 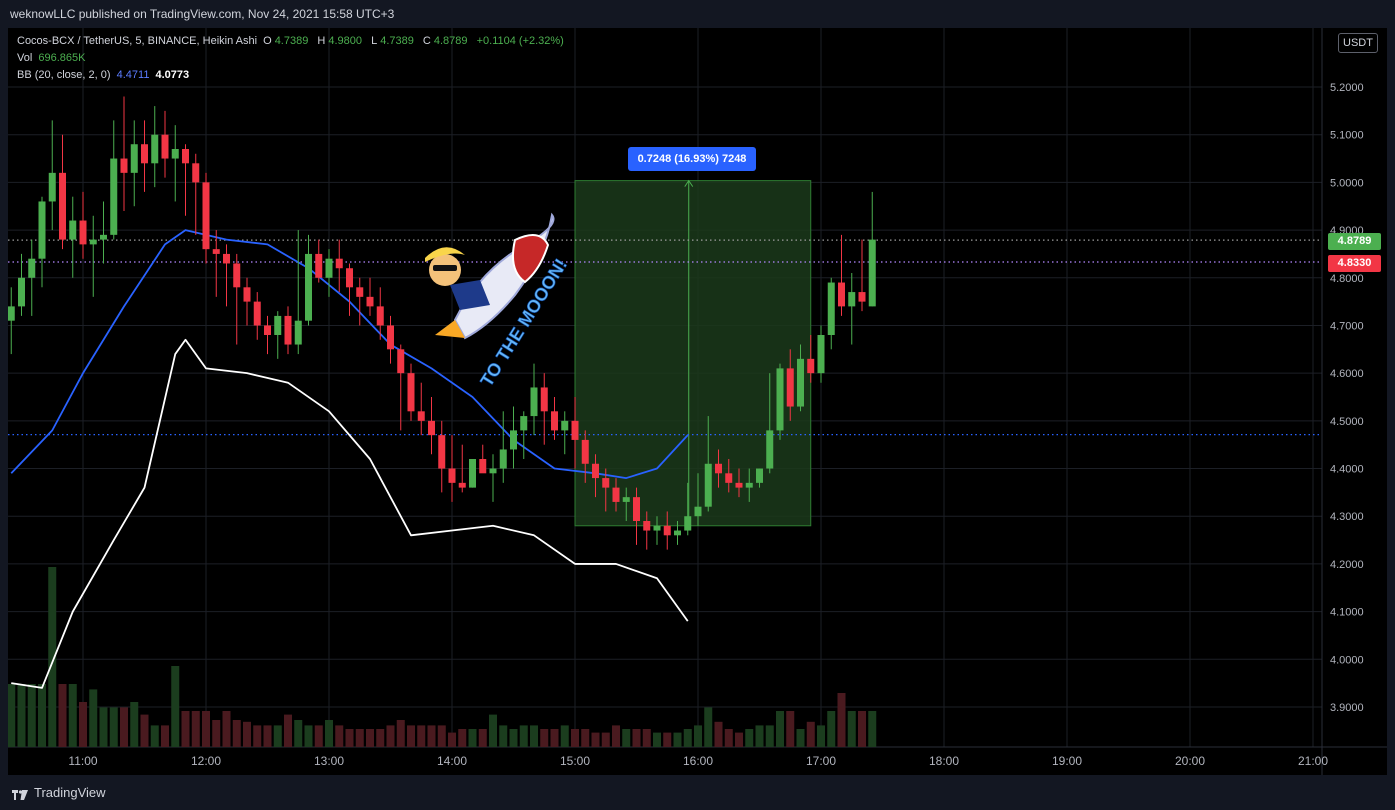 I want to click on legend-h-value: 4.9800, so click(x=345, y=41).